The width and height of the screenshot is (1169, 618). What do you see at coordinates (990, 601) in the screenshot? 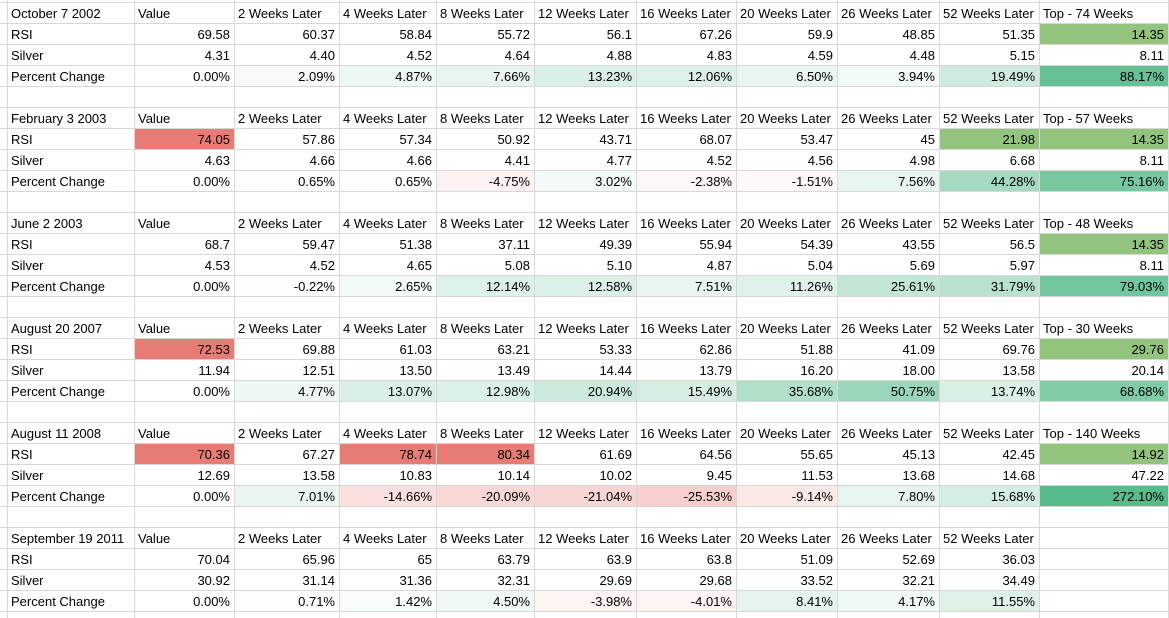
I see `percent-change-cell: 11.55%` at bounding box center [990, 601].